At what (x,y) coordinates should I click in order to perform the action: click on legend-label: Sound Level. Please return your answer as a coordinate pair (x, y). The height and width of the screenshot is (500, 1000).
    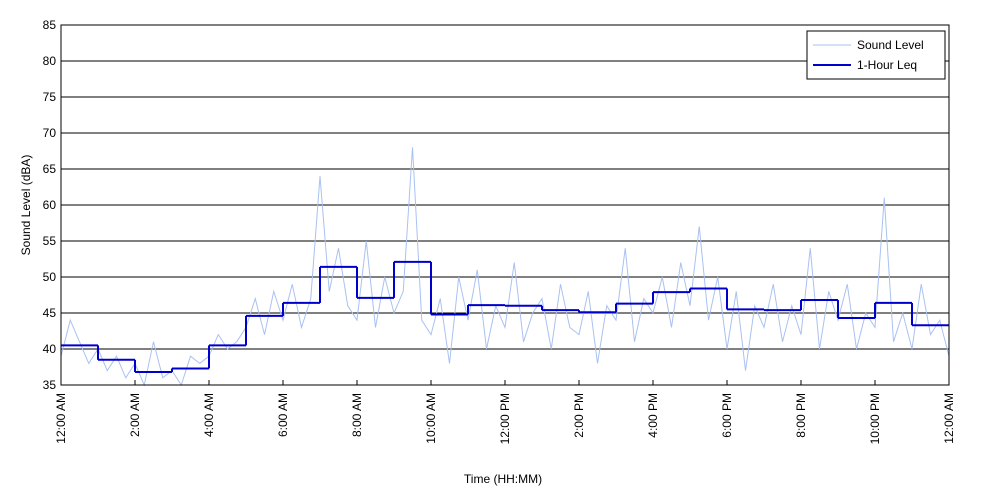
    Looking at the image, I should click on (890, 45).